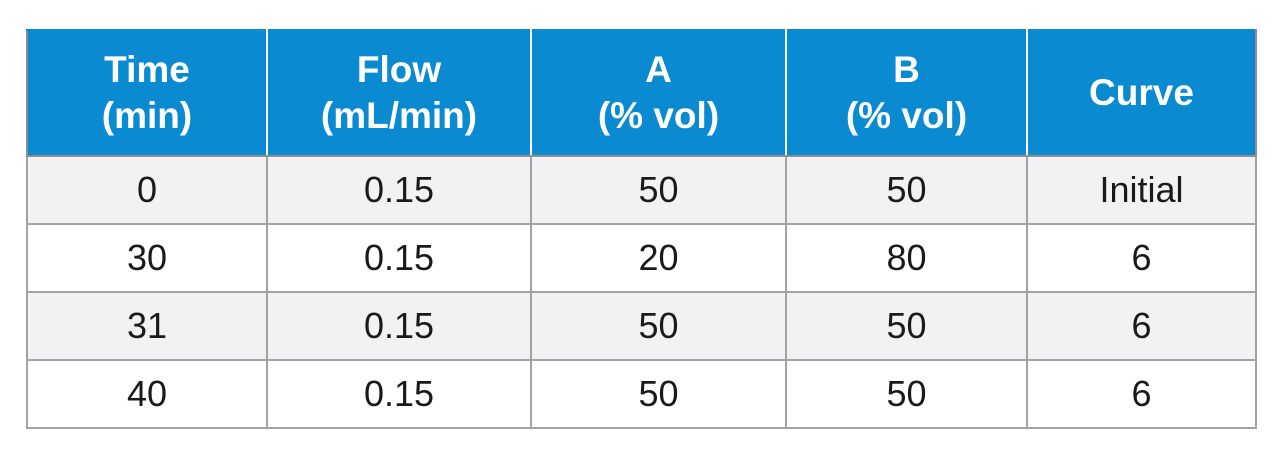 The height and width of the screenshot is (455, 1280). I want to click on cell-time: 31, so click(147, 326).